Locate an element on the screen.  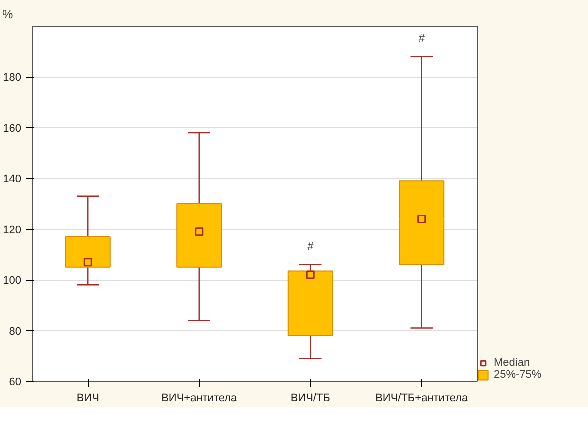
y-tick-label: 120 is located at coordinates (12, 230).